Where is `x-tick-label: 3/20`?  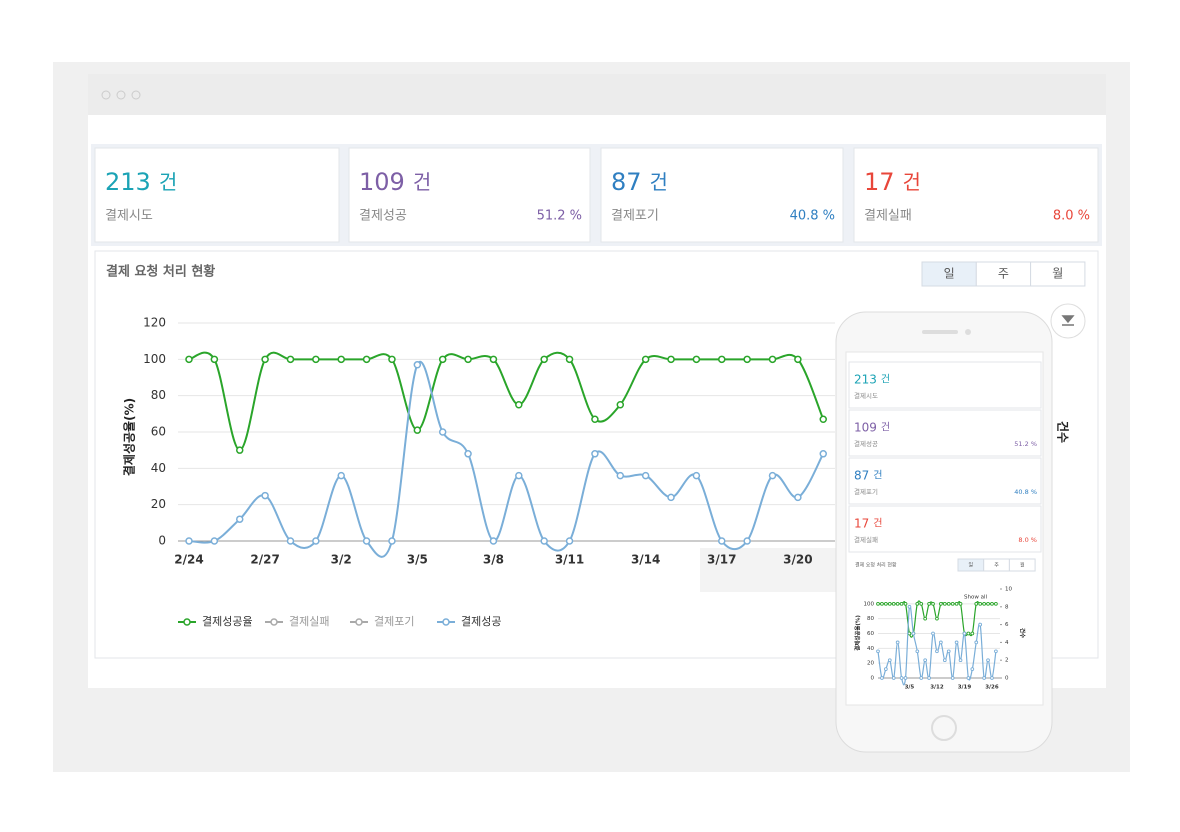 x-tick-label: 3/20 is located at coordinates (797, 560).